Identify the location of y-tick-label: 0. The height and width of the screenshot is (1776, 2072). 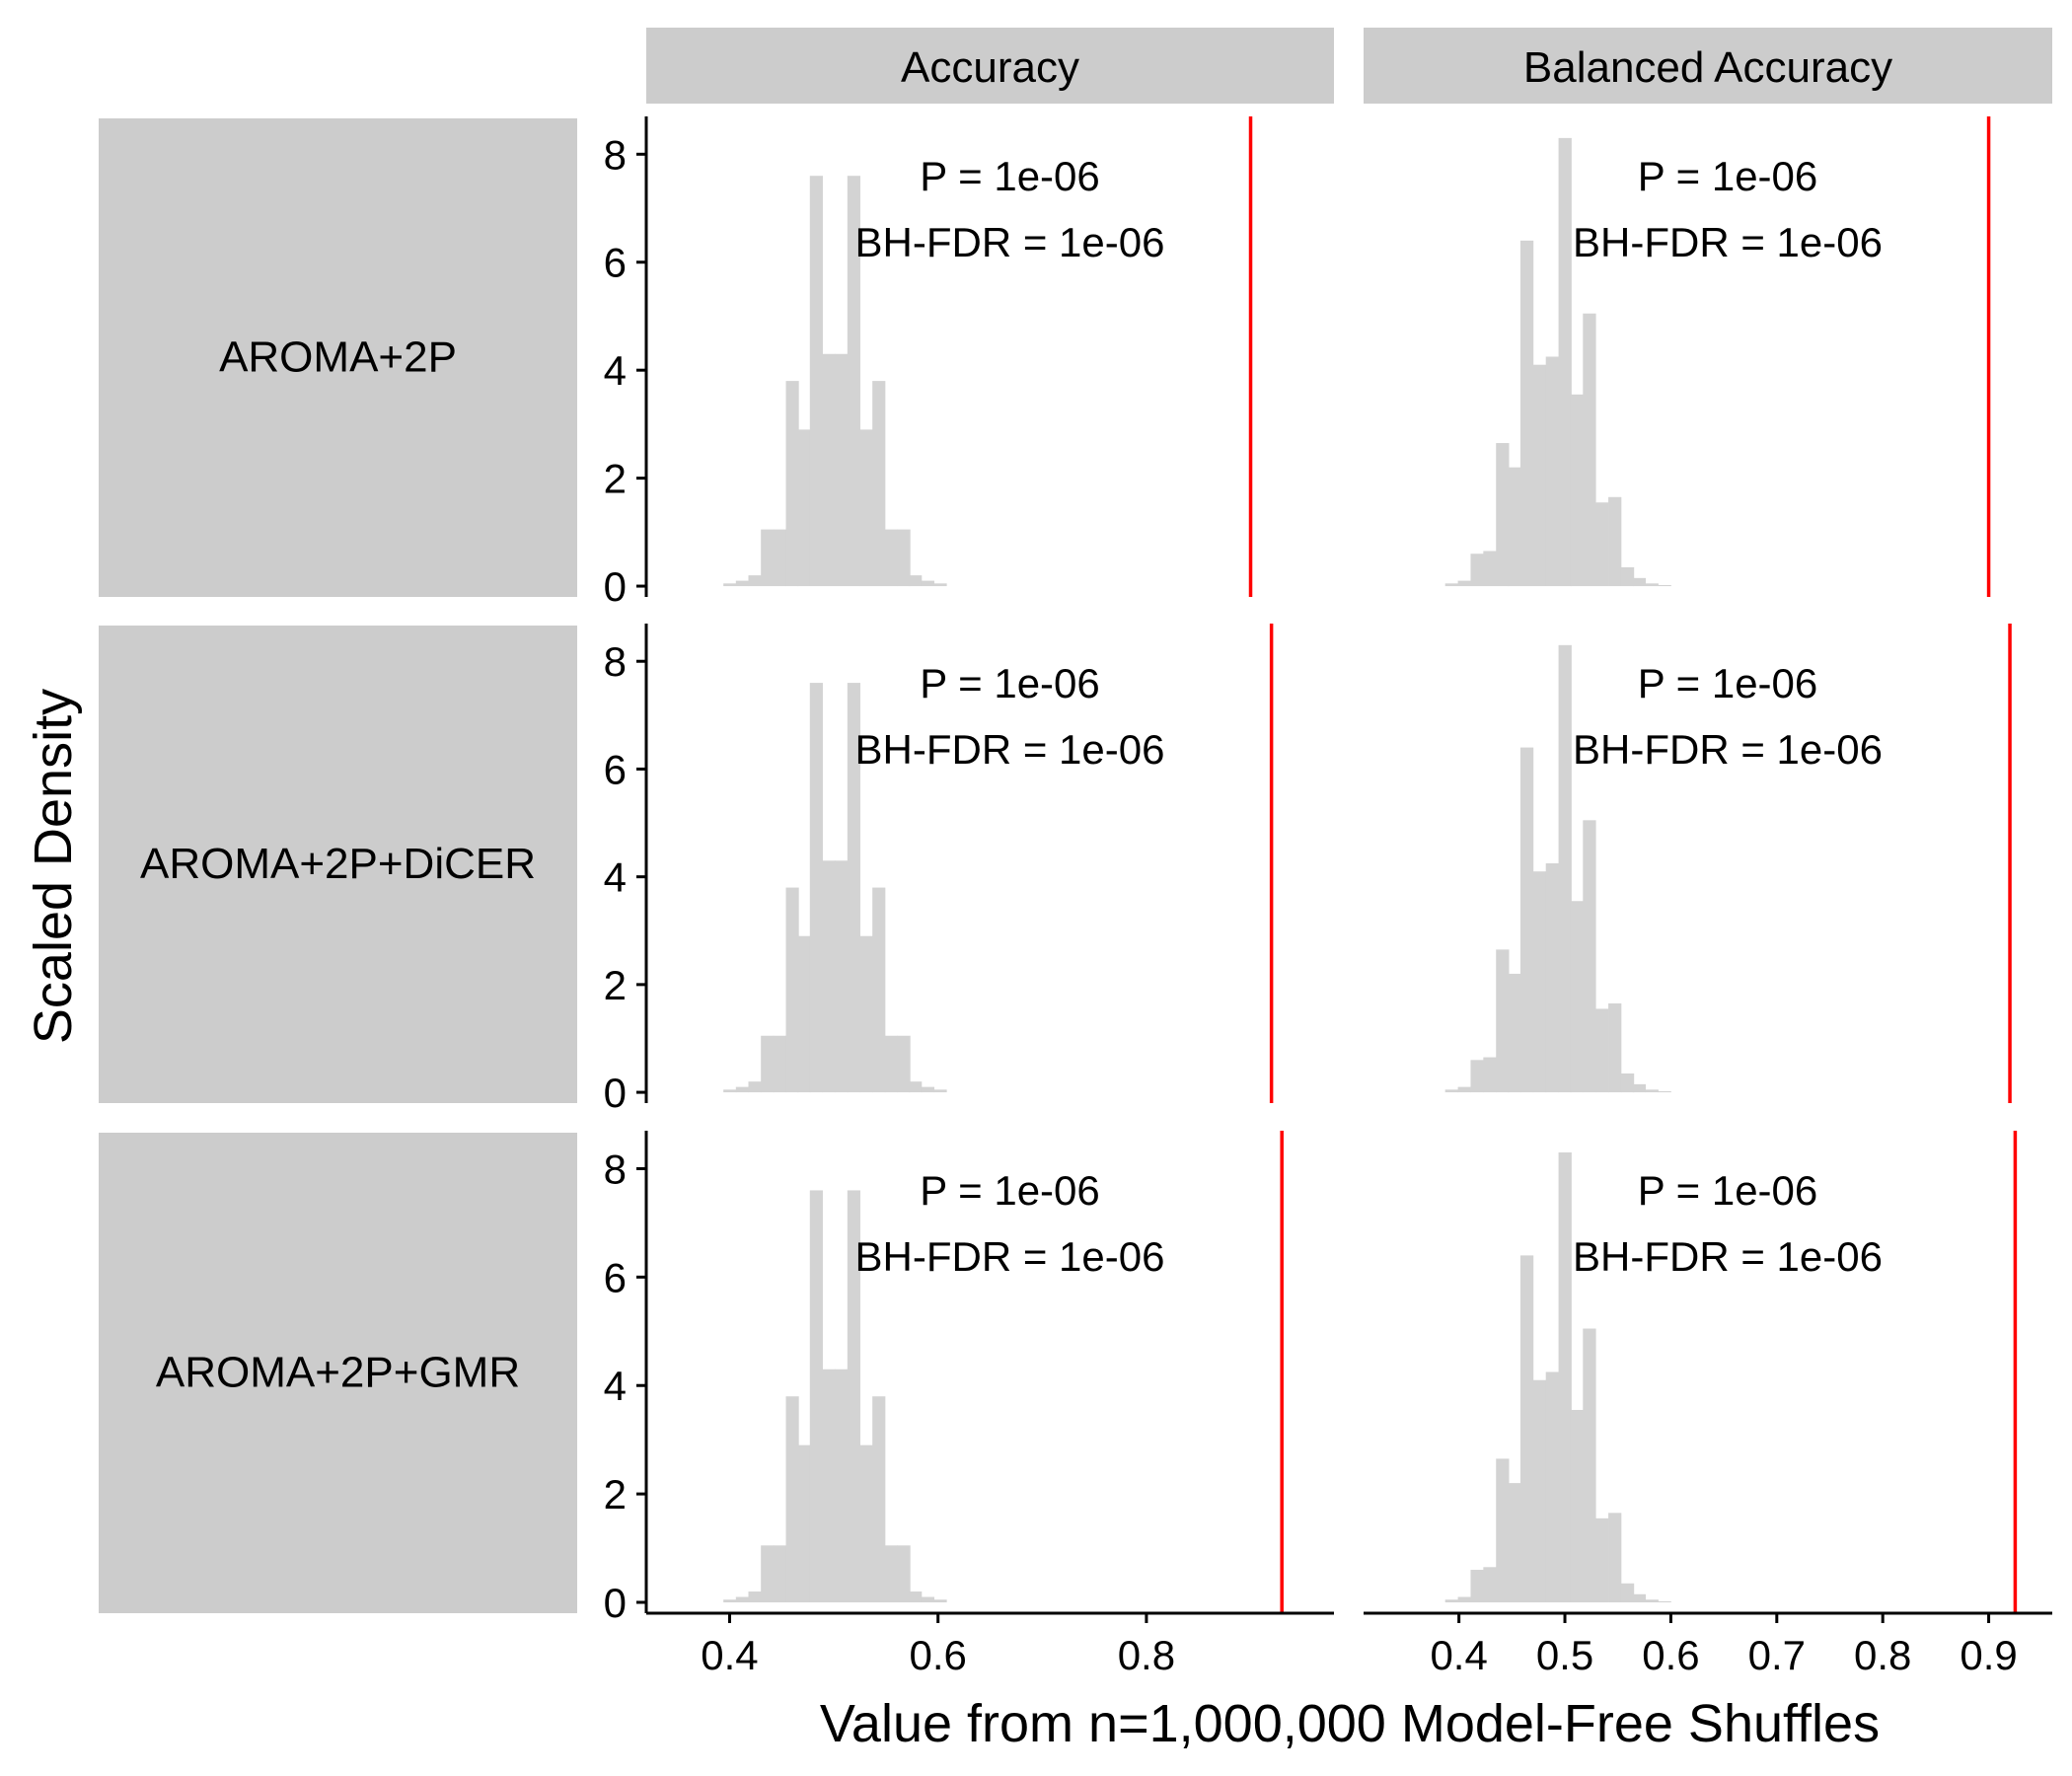
(615, 1603).